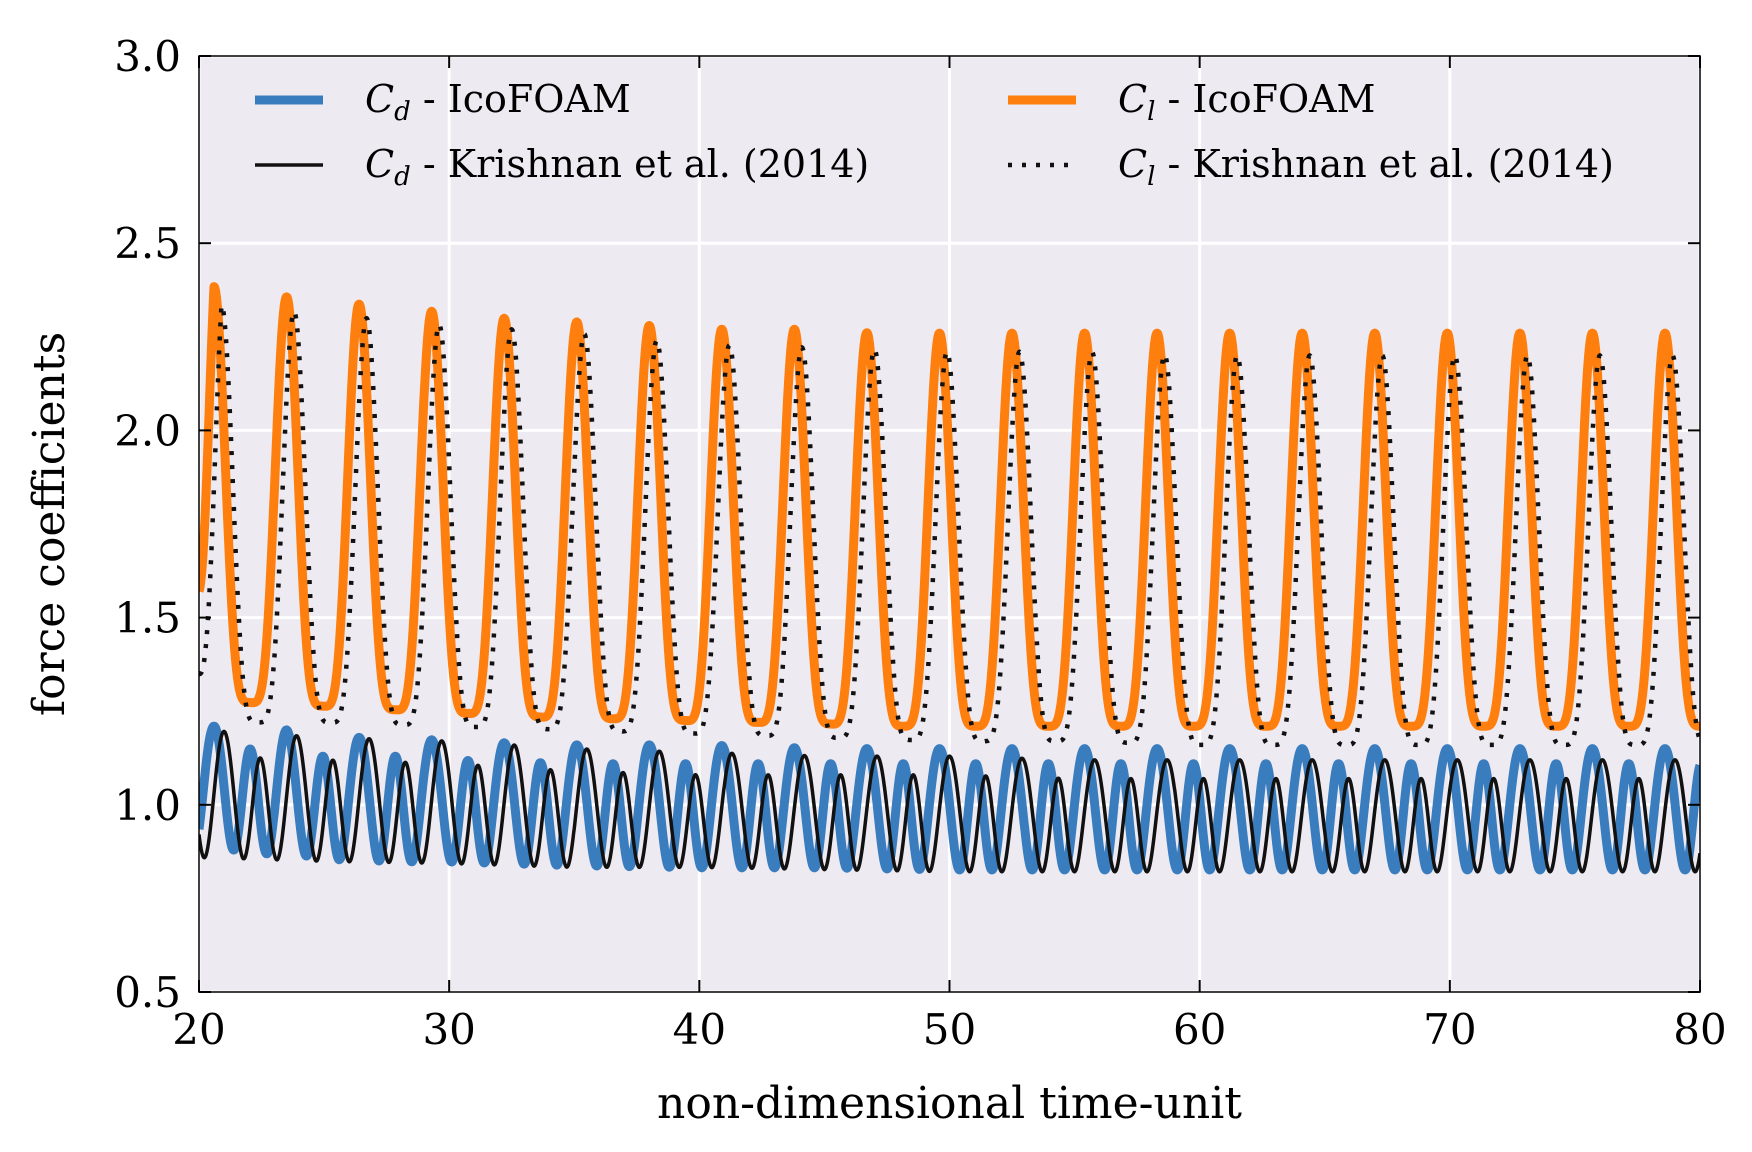 This screenshot has height=1152, width=1752. What do you see at coordinates (448, 1029) in the screenshot?
I see `x-tick-label: 30` at bounding box center [448, 1029].